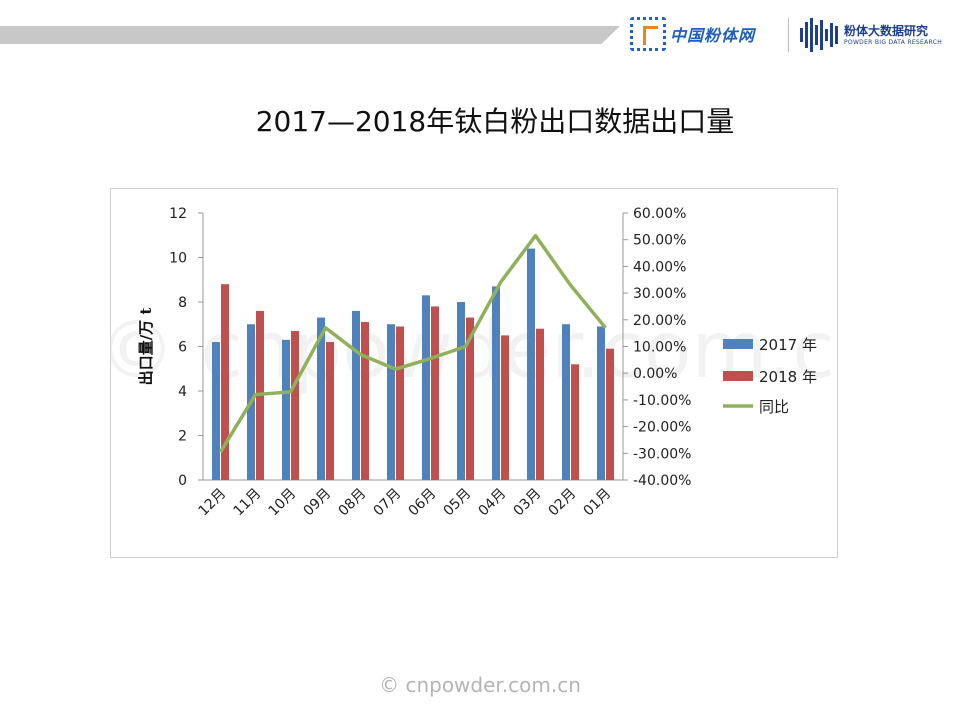 This screenshot has height=720, width=960. What do you see at coordinates (493, 503) in the screenshot?
I see `x-tick-label: 04月` at bounding box center [493, 503].